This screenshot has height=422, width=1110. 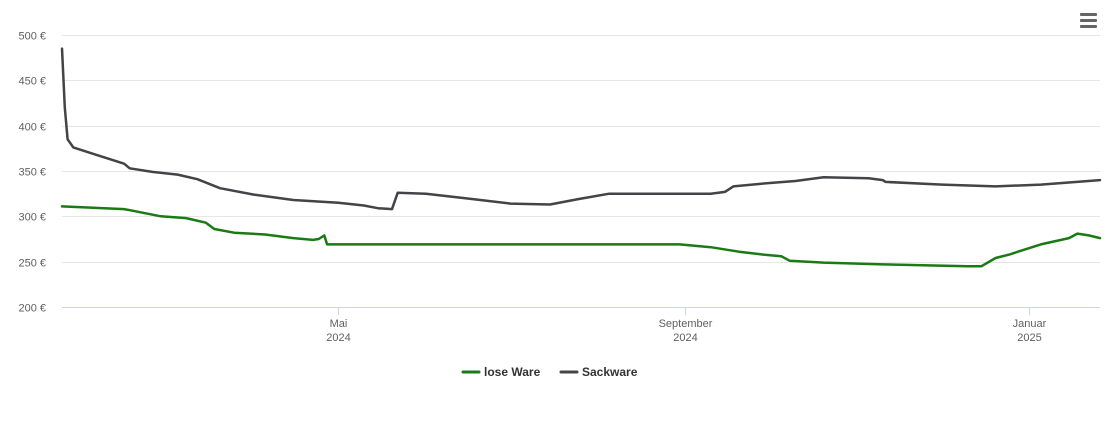 I want to click on legend-label-sackware: Sackware, so click(x=610, y=372).